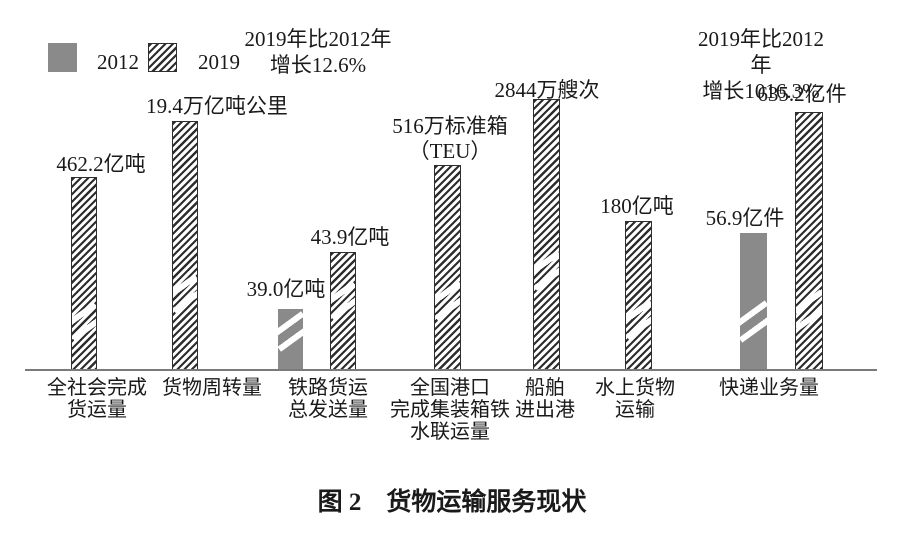 This screenshot has height=534, width=900. I want to click on bar-rail-2012, so click(290, 339).